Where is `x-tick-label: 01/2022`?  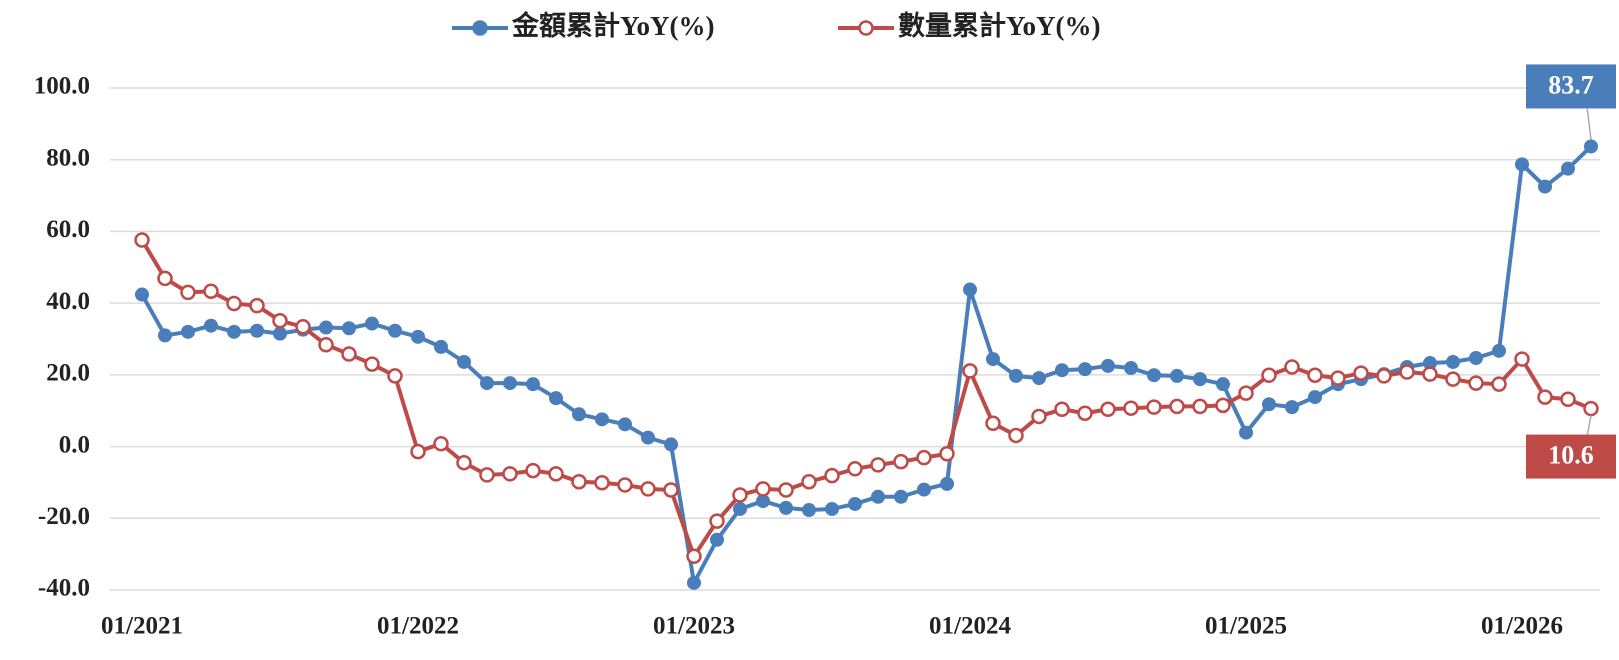
x-tick-label: 01/2022 is located at coordinates (418, 626).